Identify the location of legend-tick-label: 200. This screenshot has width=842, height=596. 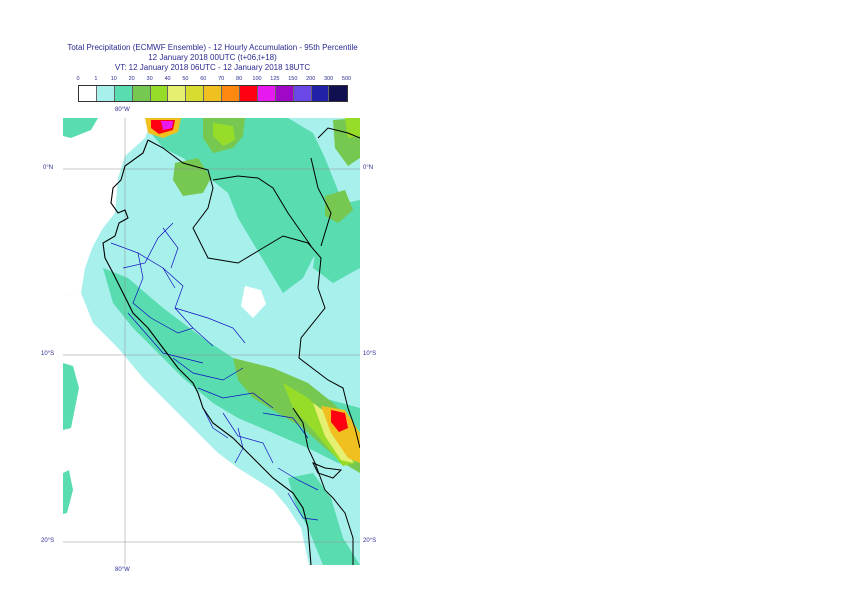
(310, 79).